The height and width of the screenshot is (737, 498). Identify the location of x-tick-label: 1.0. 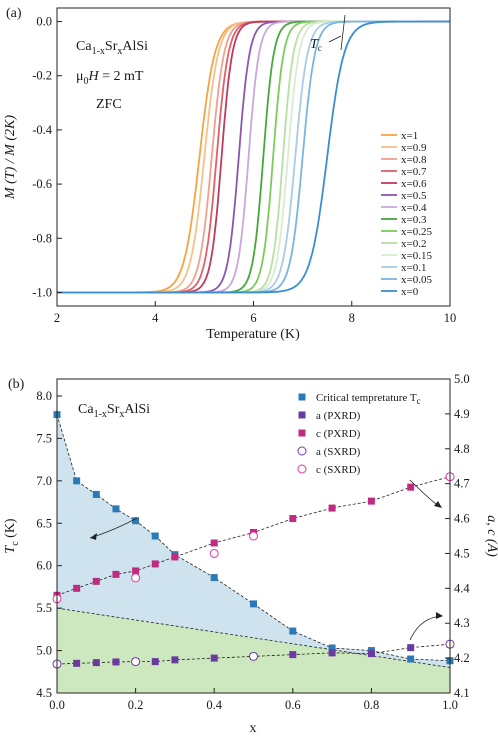
(450, 705).